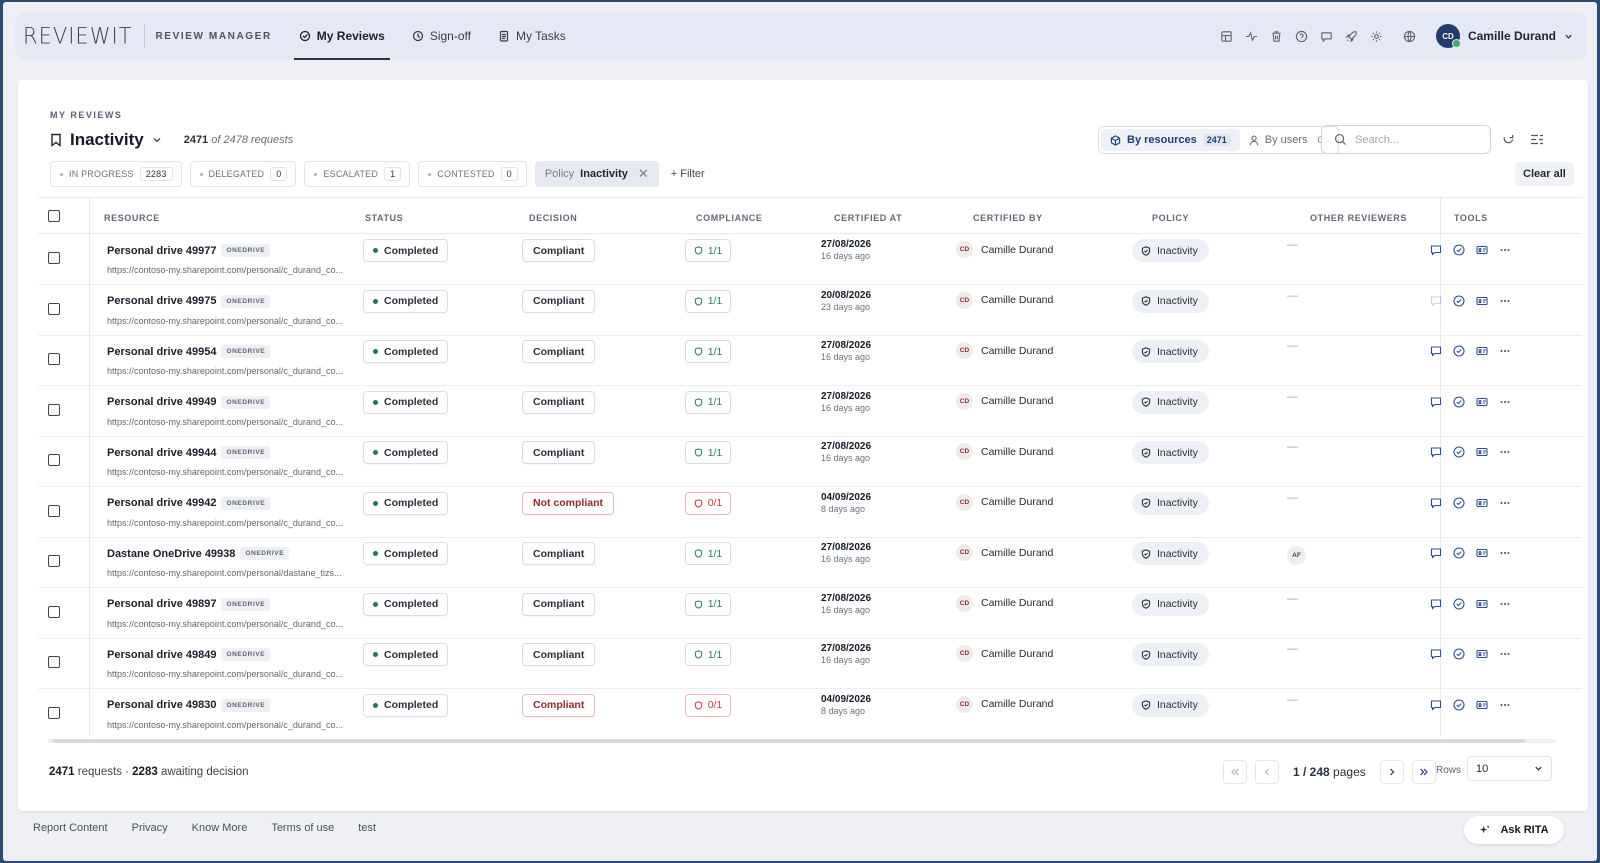 The height and width of the screenshot is (863, 1600). What do you see at coordinates (1415, 139) in the screenshot?
I see `search-input` at bounding box center [1415, 139].